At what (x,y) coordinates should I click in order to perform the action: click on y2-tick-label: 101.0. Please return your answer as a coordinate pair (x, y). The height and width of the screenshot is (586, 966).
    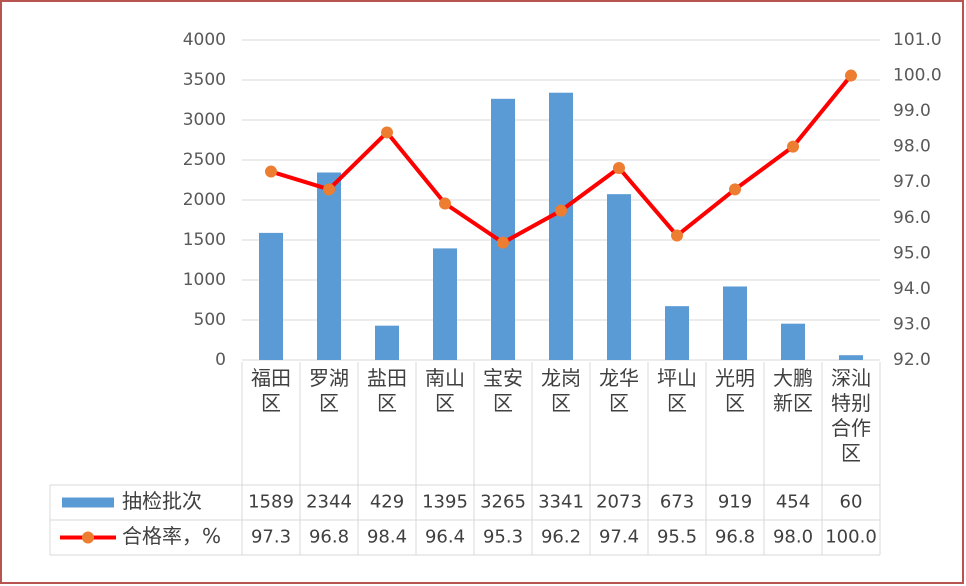
    Looking at the image, I should click on (917, 40).